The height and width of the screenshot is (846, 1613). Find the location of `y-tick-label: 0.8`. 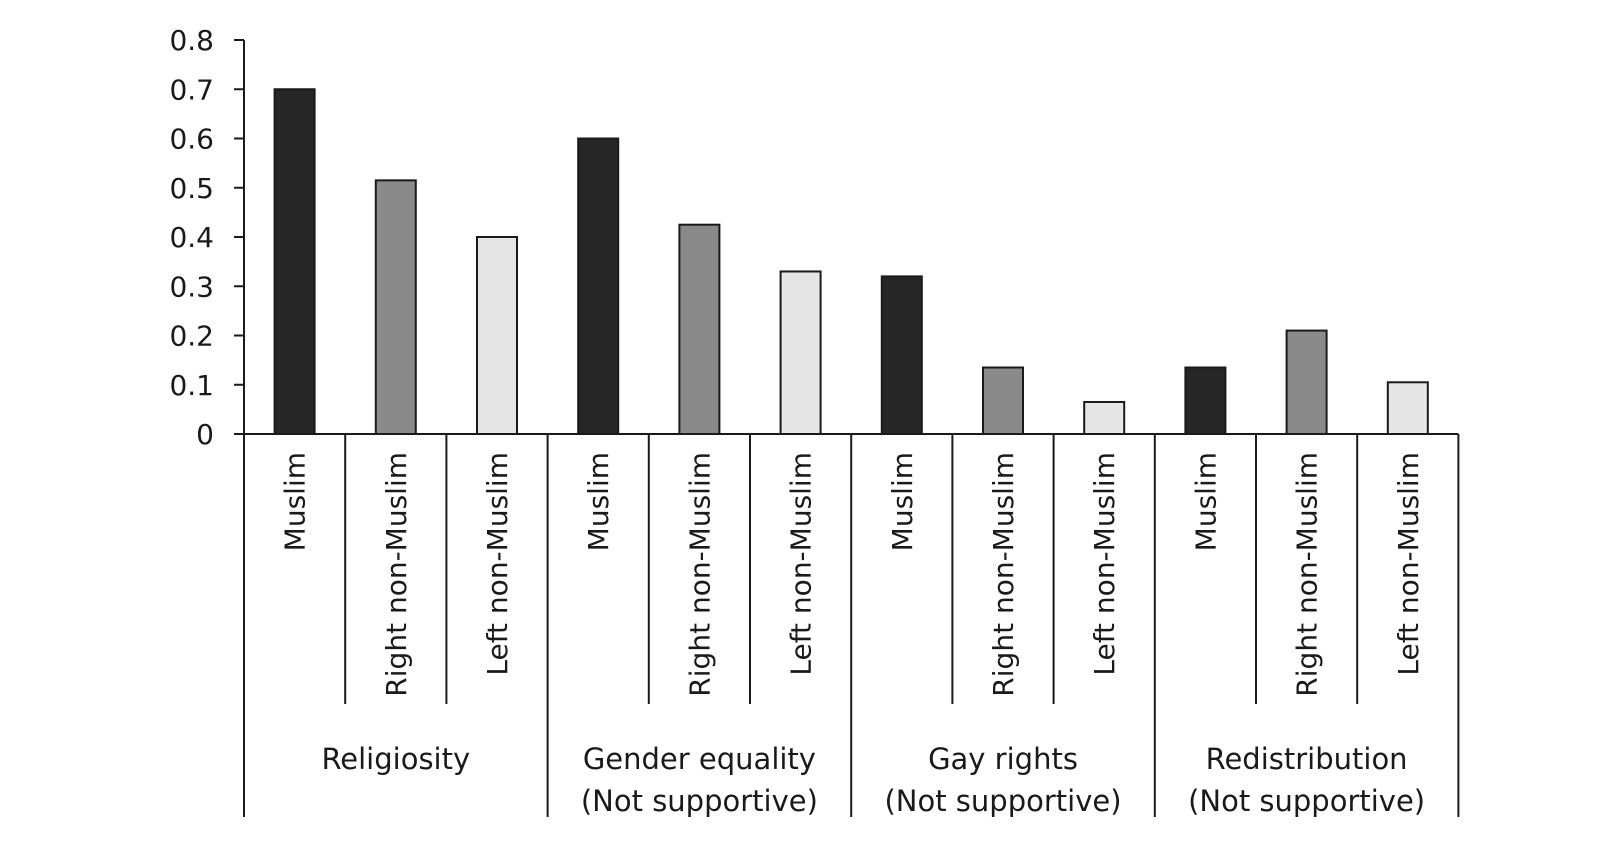

y-tick-label: 0.8 is located at coordinates (191, 40).